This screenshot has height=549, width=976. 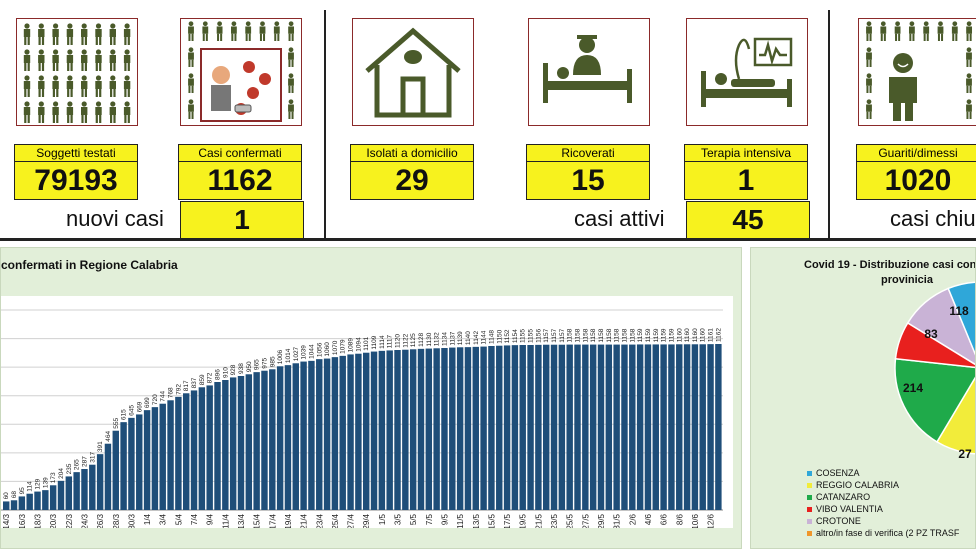 I want to click on pie-slice, so click(x=934, y=400).